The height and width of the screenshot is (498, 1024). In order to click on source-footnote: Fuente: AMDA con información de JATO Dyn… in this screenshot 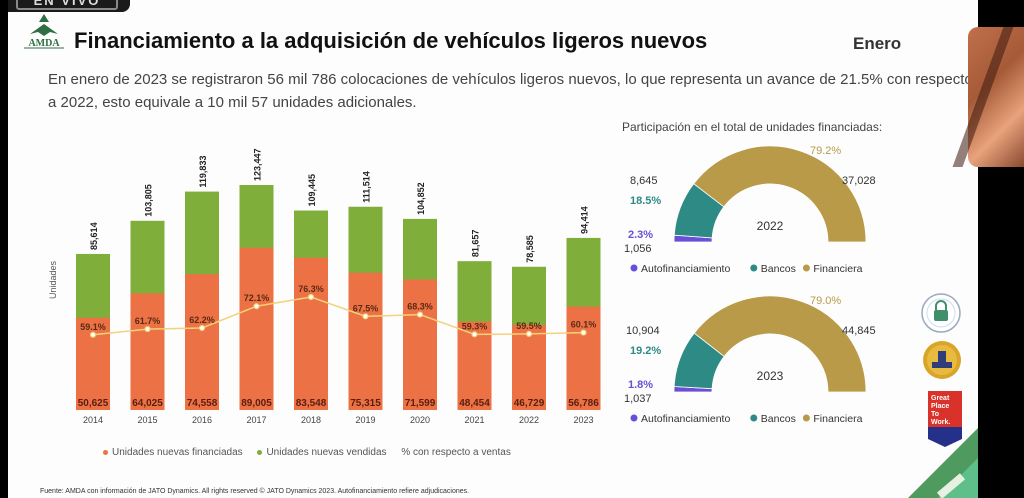, I will do `click(255, 491)`.